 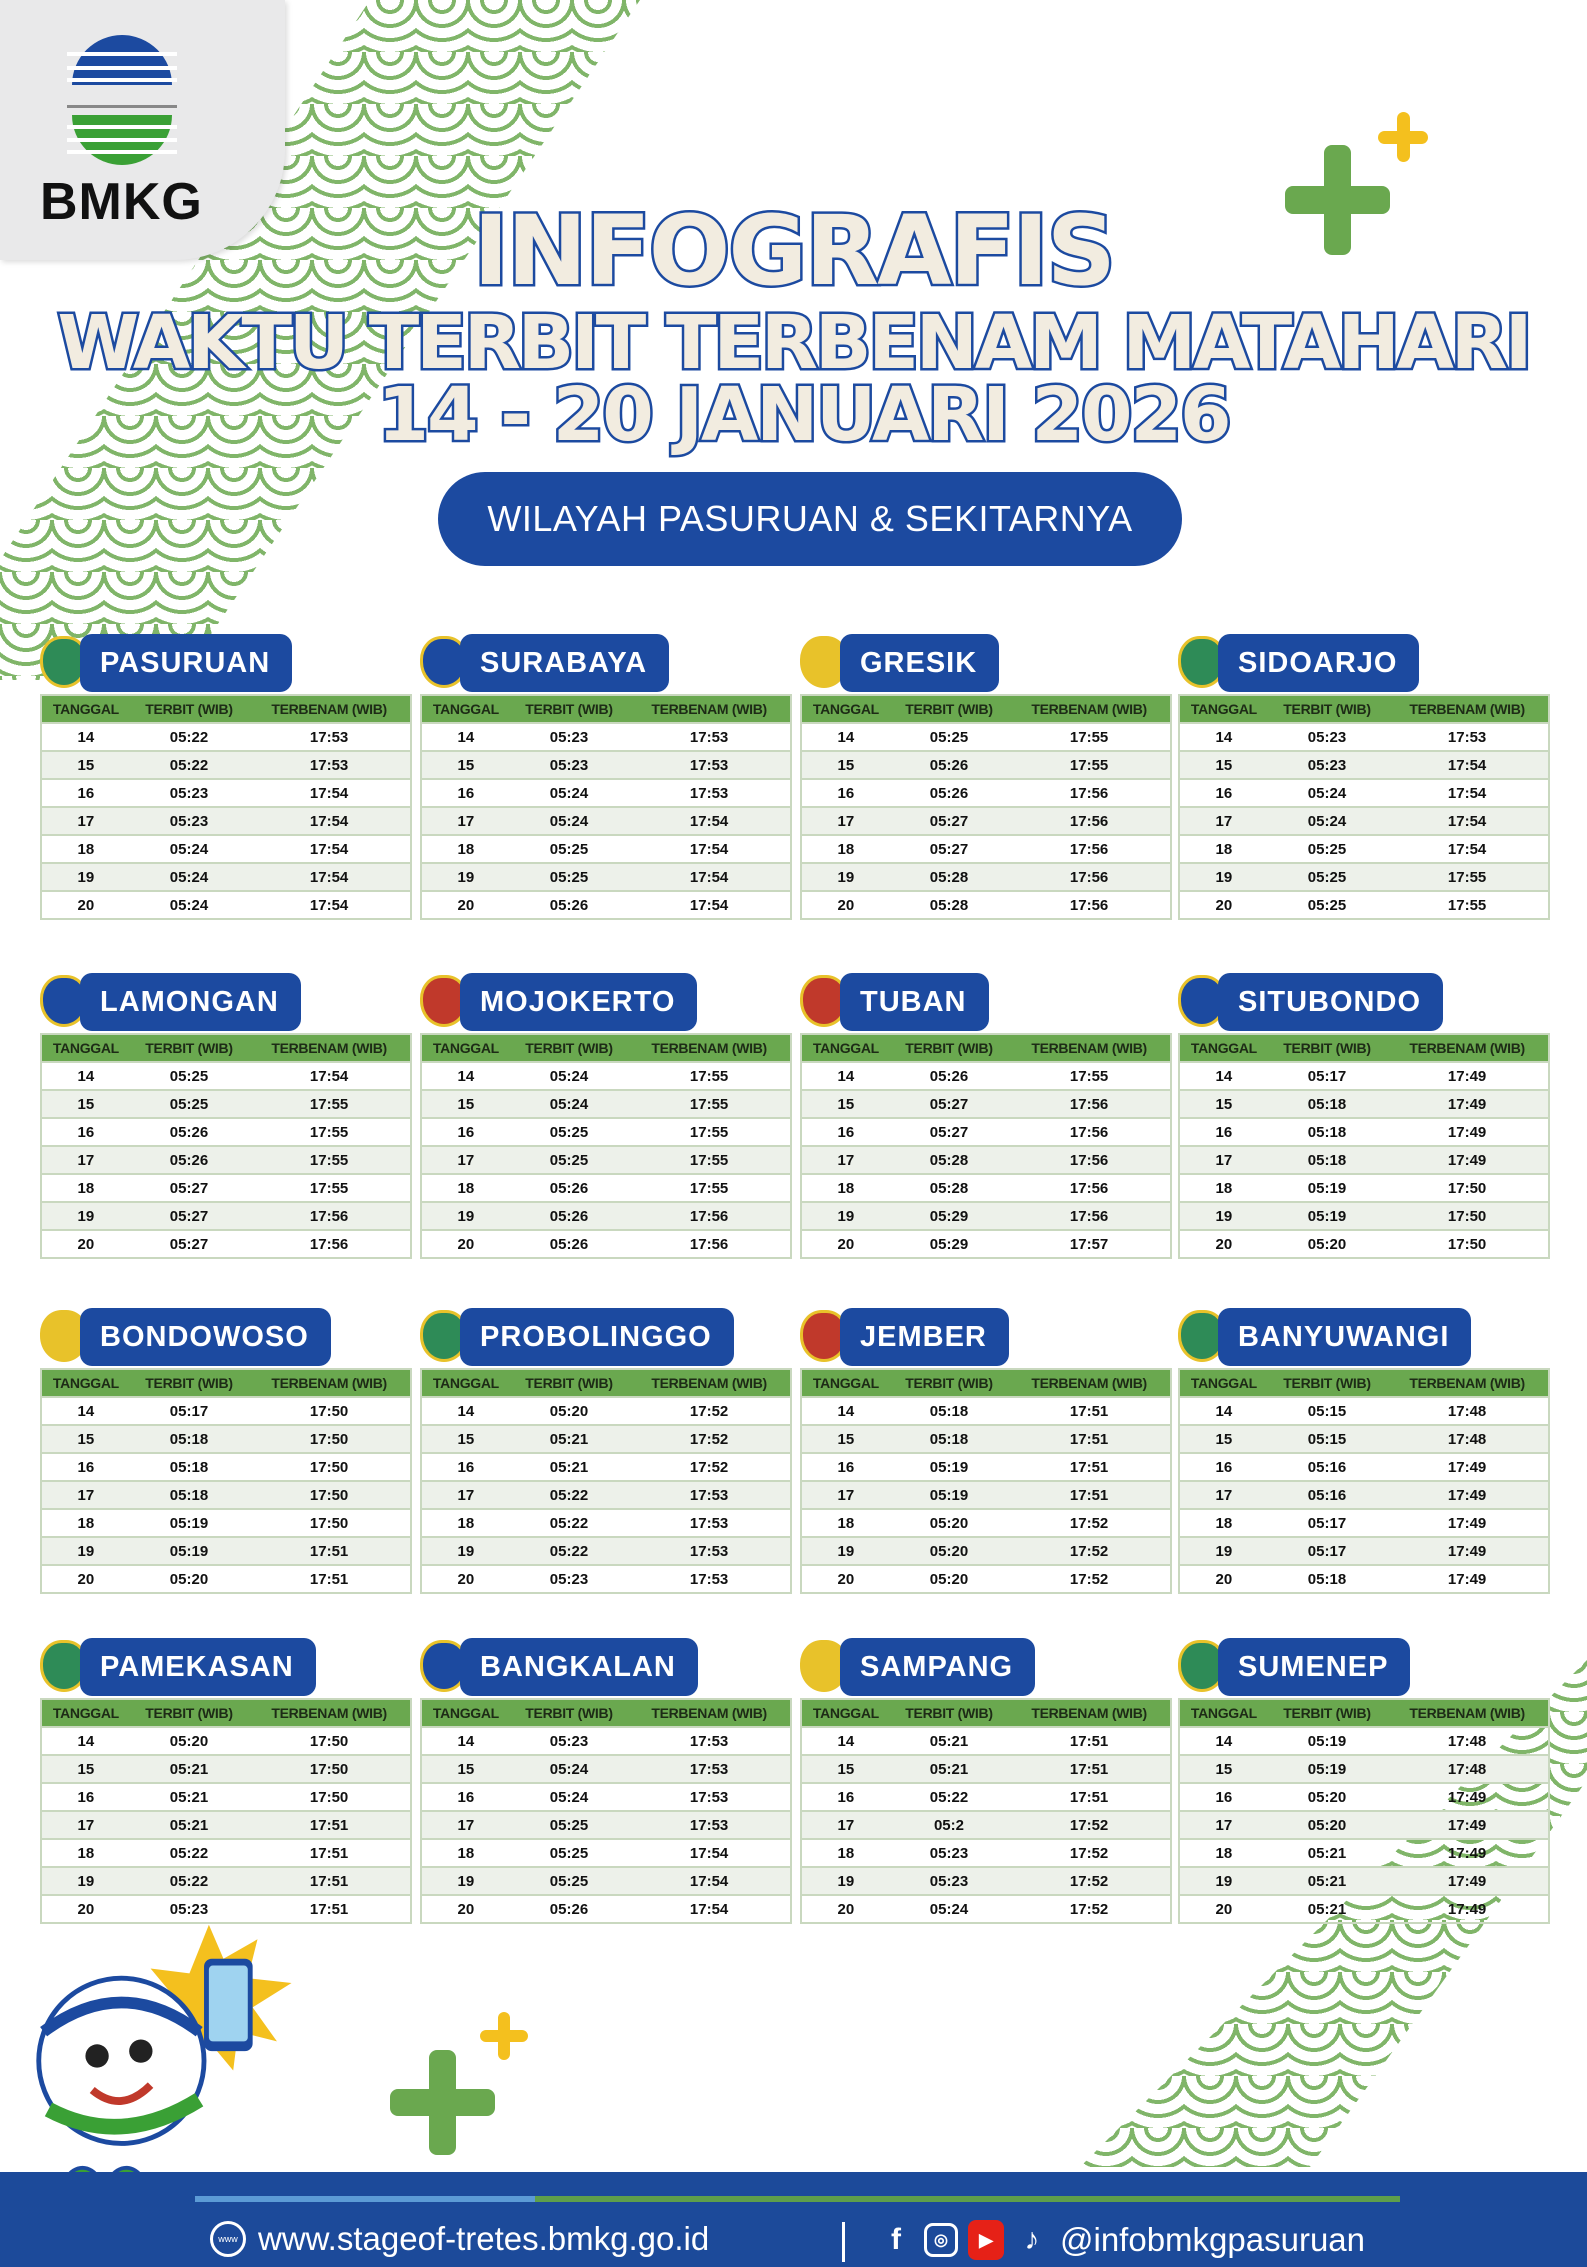 I want to click on column-header: TANGGAL, so click(x=845, y=1048).